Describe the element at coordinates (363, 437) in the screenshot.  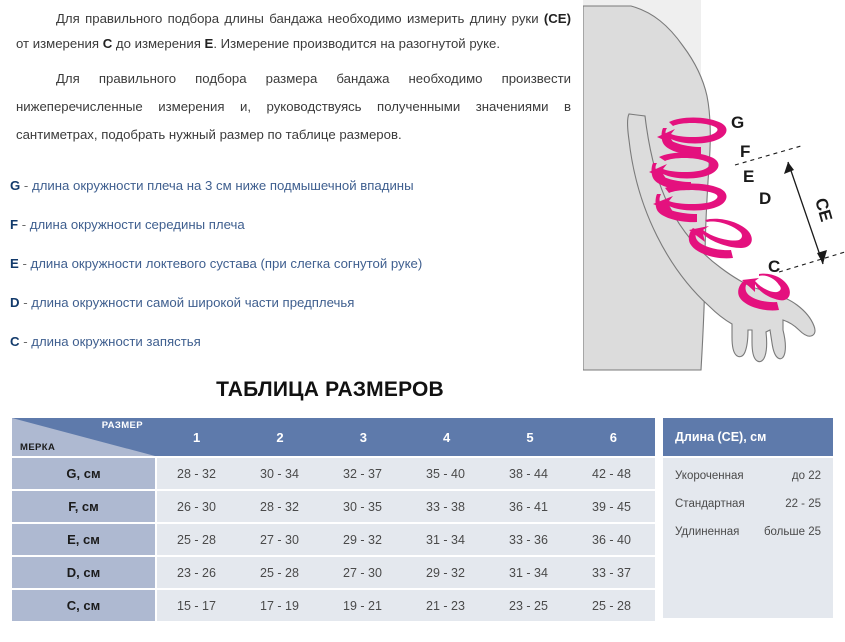
I see `size-column-header-3: 3` at that location.